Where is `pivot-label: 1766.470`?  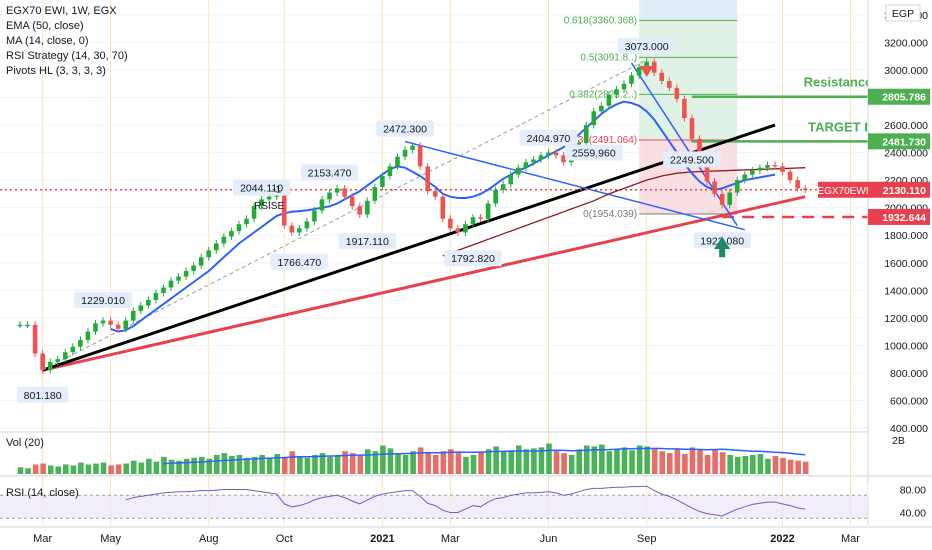 pivot-label: 1766.470 is located at coordinates (299, 261).